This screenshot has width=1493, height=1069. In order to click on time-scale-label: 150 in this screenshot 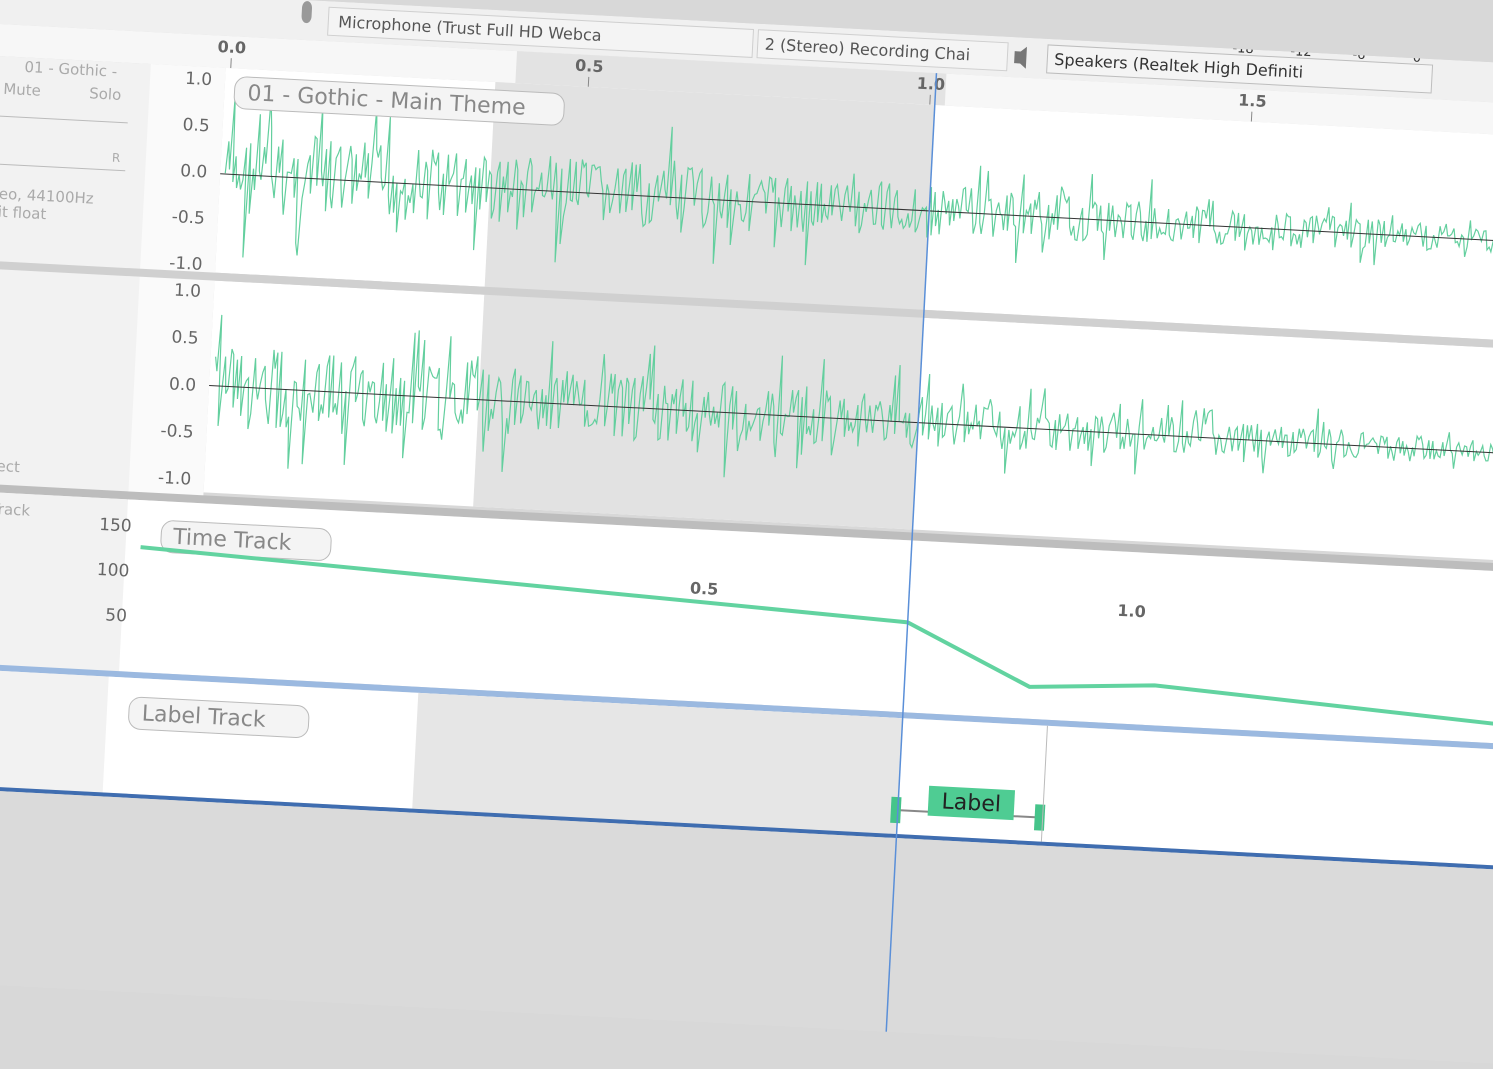, I will do `click(115, 526)`.